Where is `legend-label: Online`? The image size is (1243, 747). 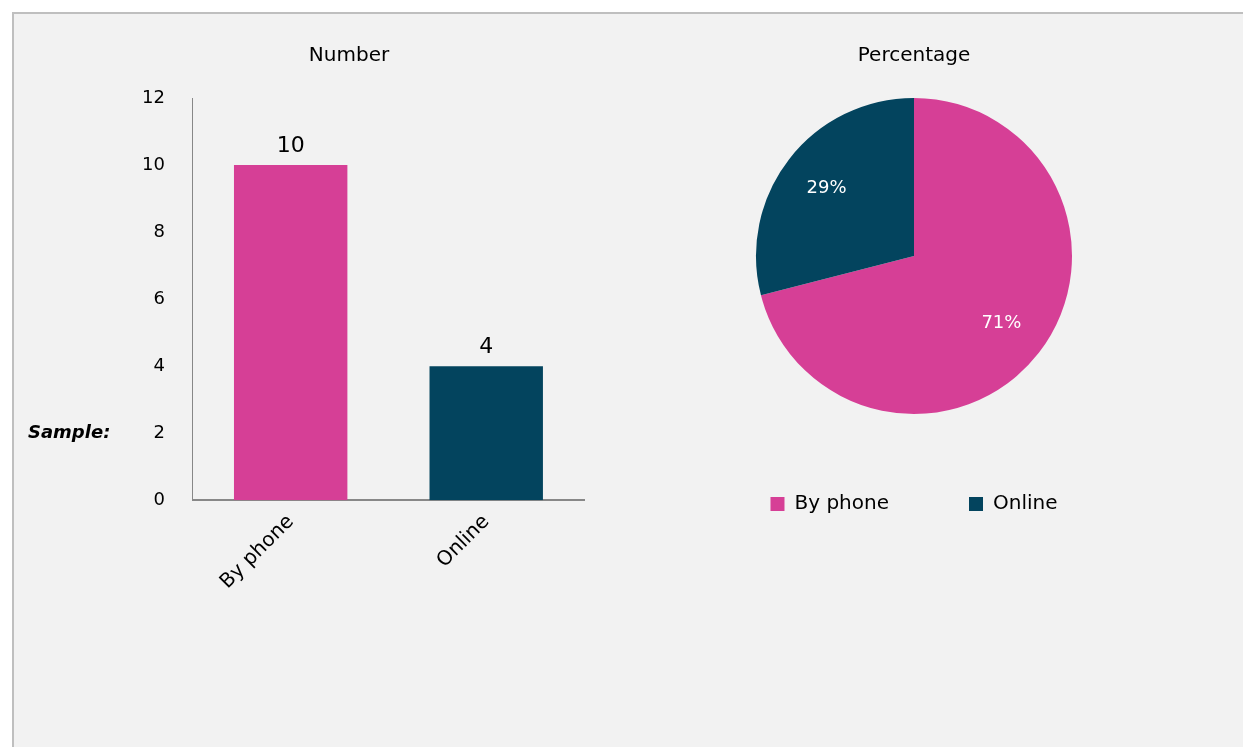
legend-label: Online is located at coordinates (1025, 502).